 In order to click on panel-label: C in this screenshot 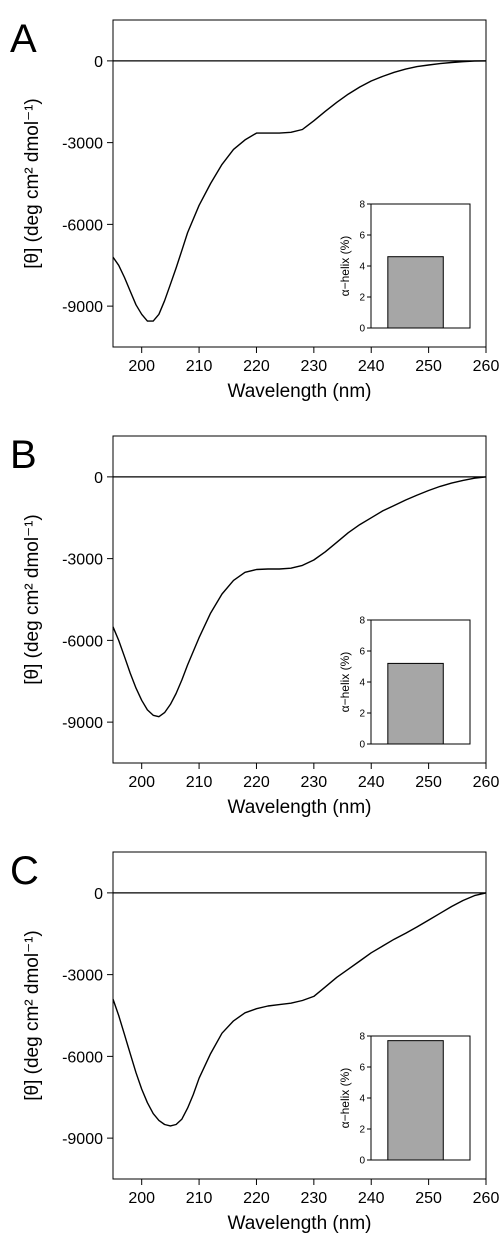, I will do `click(24, 871)`.